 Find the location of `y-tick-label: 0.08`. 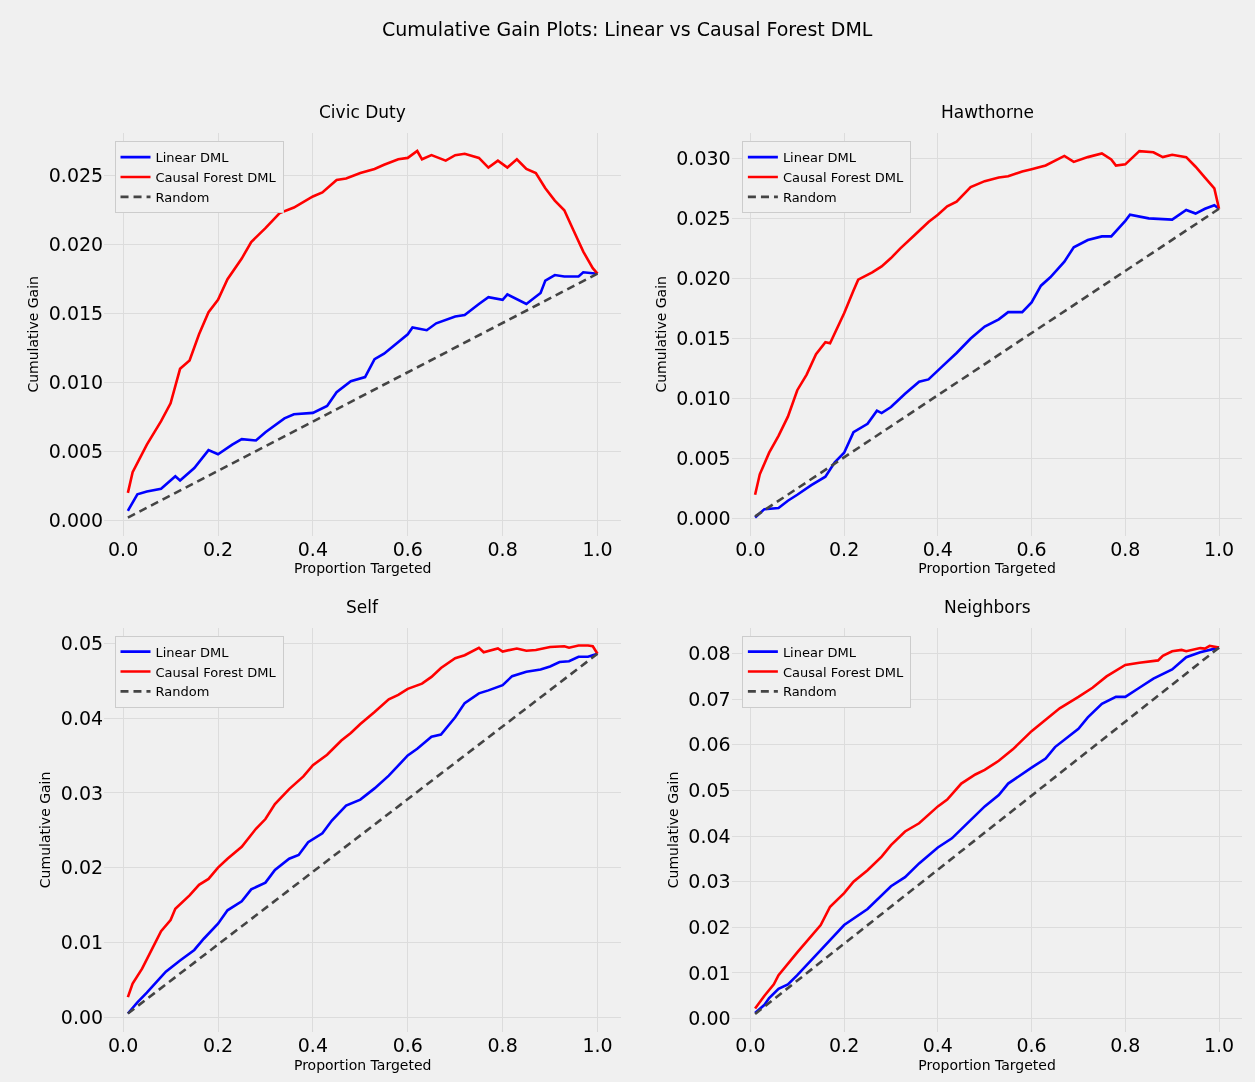

y-tick-label: 0.08 is located at coordinates (709, 653).